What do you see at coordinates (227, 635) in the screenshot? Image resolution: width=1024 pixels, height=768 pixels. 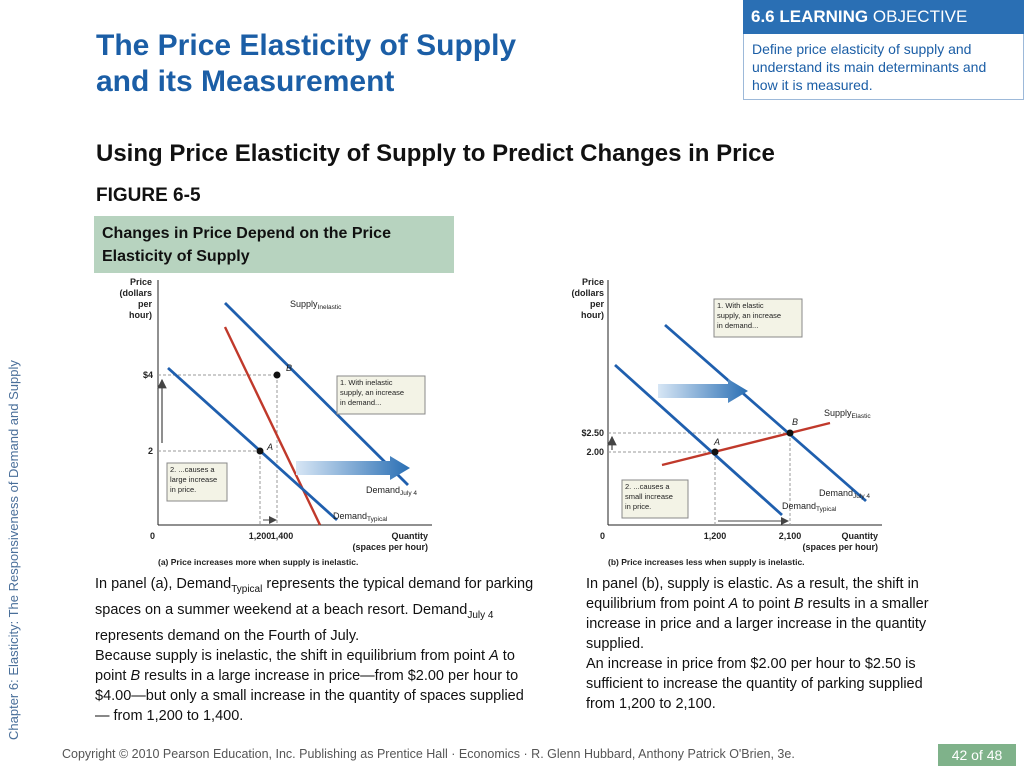 I see `text-a-p1-post: represents demand on the Fourth of July.` at bounding box center [227, 635].